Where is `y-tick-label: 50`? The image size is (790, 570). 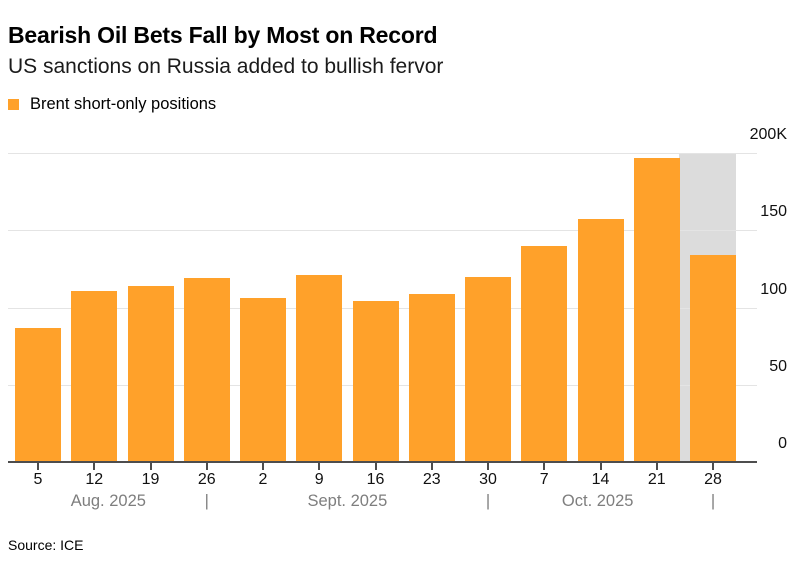 y-tick-label: 50 is located at coordinates (778, 366).